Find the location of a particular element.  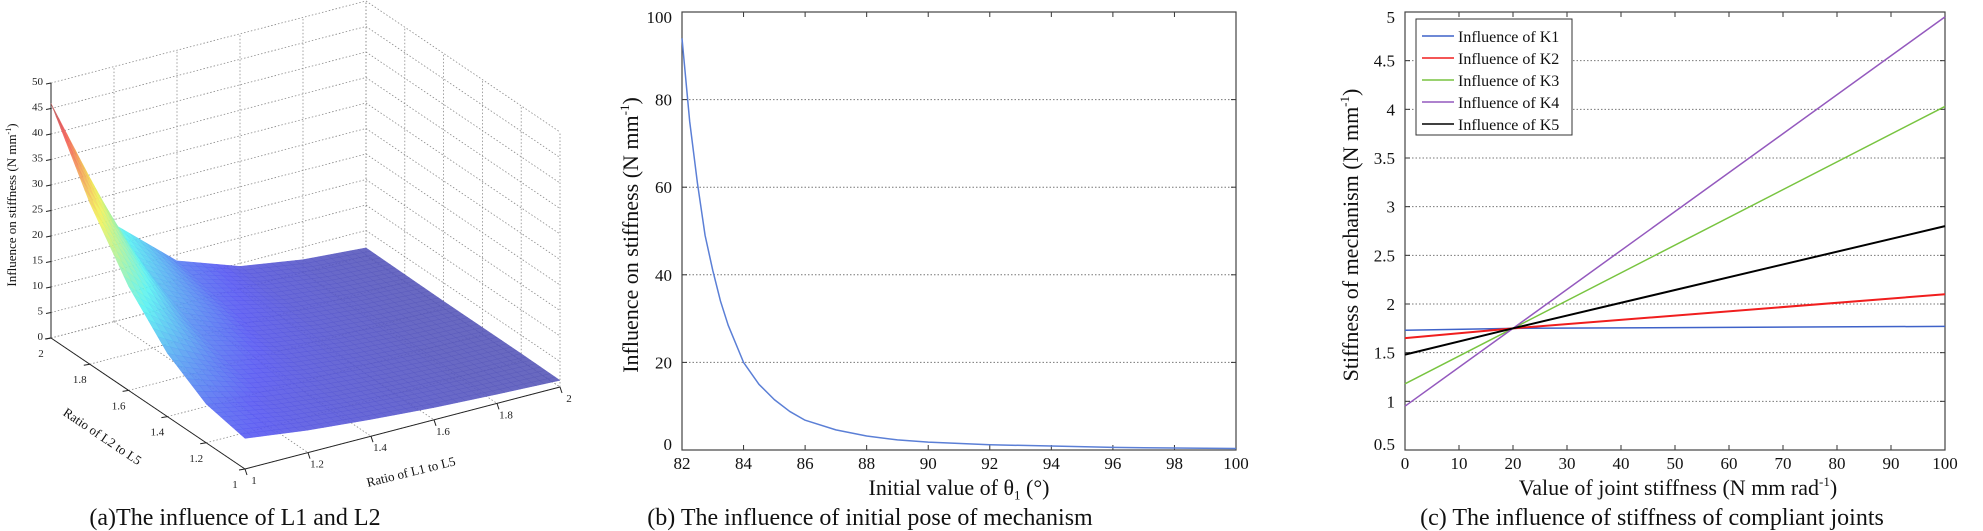

y-tick-label: 1.8 is located at coordinates (80, 380).